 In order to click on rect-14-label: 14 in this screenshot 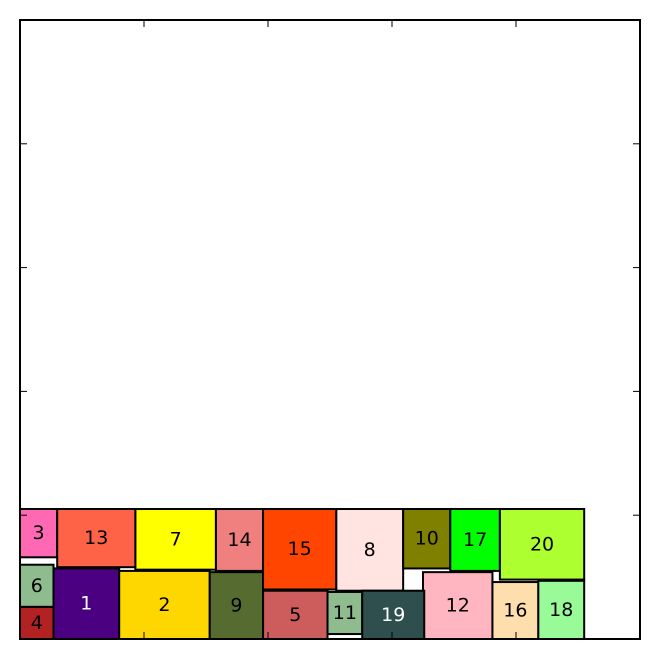, I will do `click(239, 540)`.